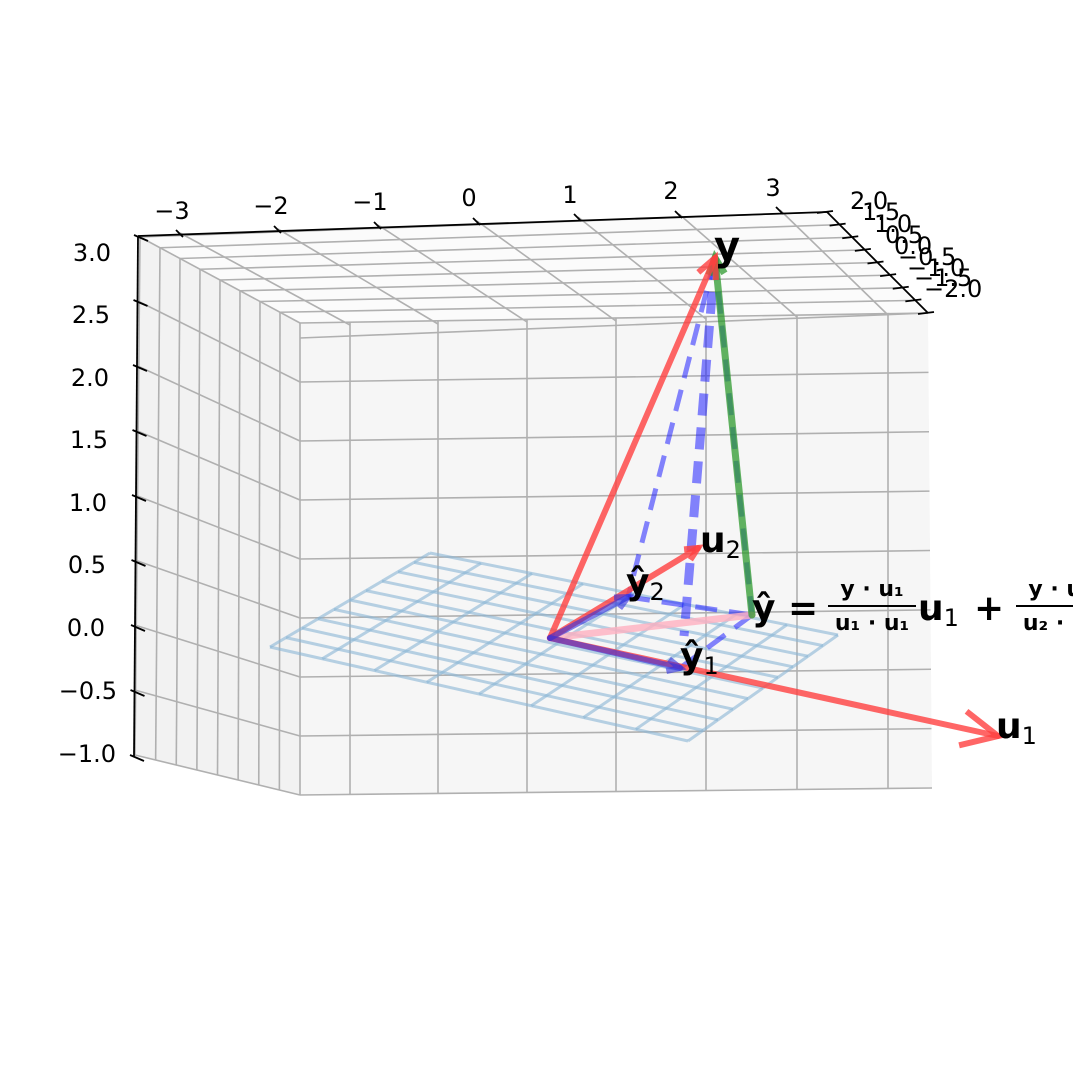  I want to click on vector-y-hat, so click(651, 626).